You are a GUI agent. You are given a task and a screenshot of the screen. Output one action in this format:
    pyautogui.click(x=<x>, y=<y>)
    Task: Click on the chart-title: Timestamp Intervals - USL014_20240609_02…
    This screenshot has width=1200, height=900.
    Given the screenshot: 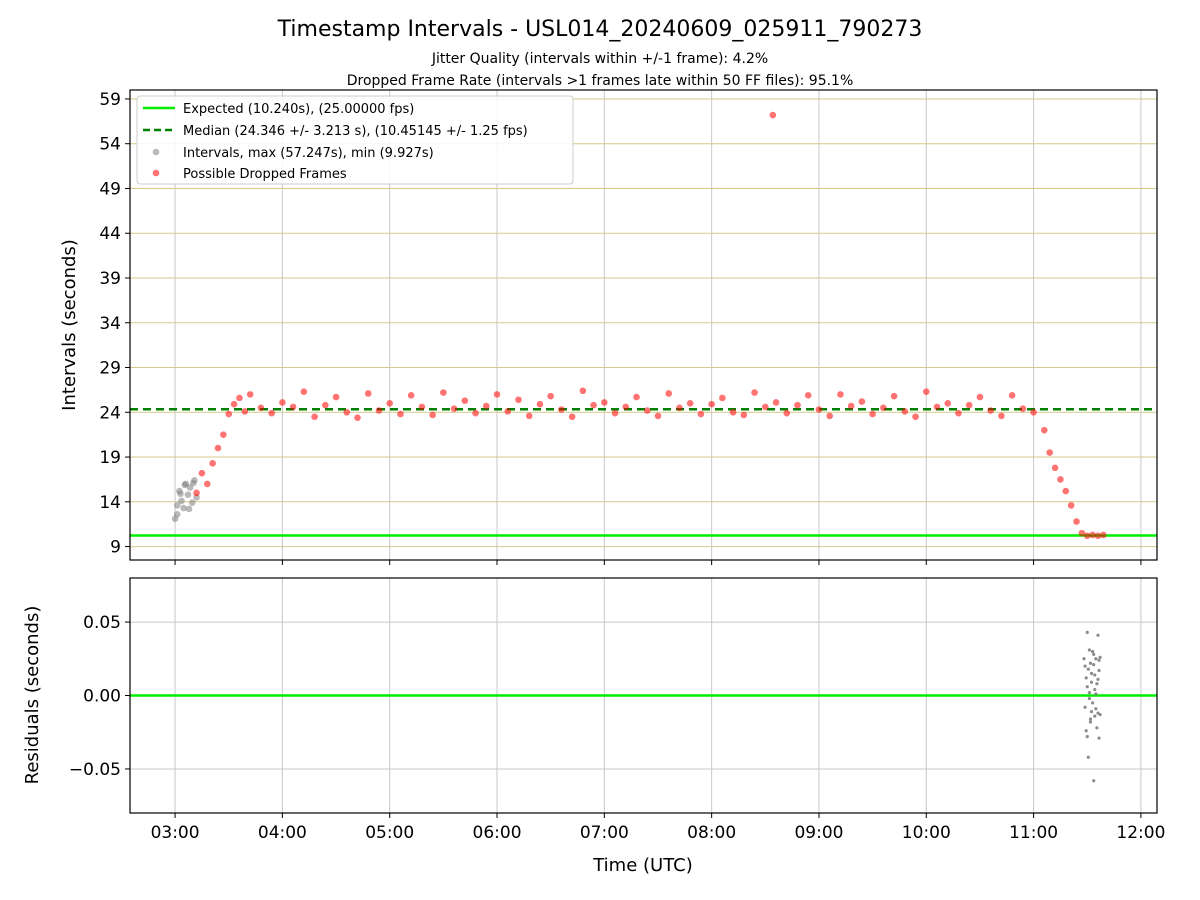 What is the action you would take?
    pyautogui.click(x=600, y=29)
    